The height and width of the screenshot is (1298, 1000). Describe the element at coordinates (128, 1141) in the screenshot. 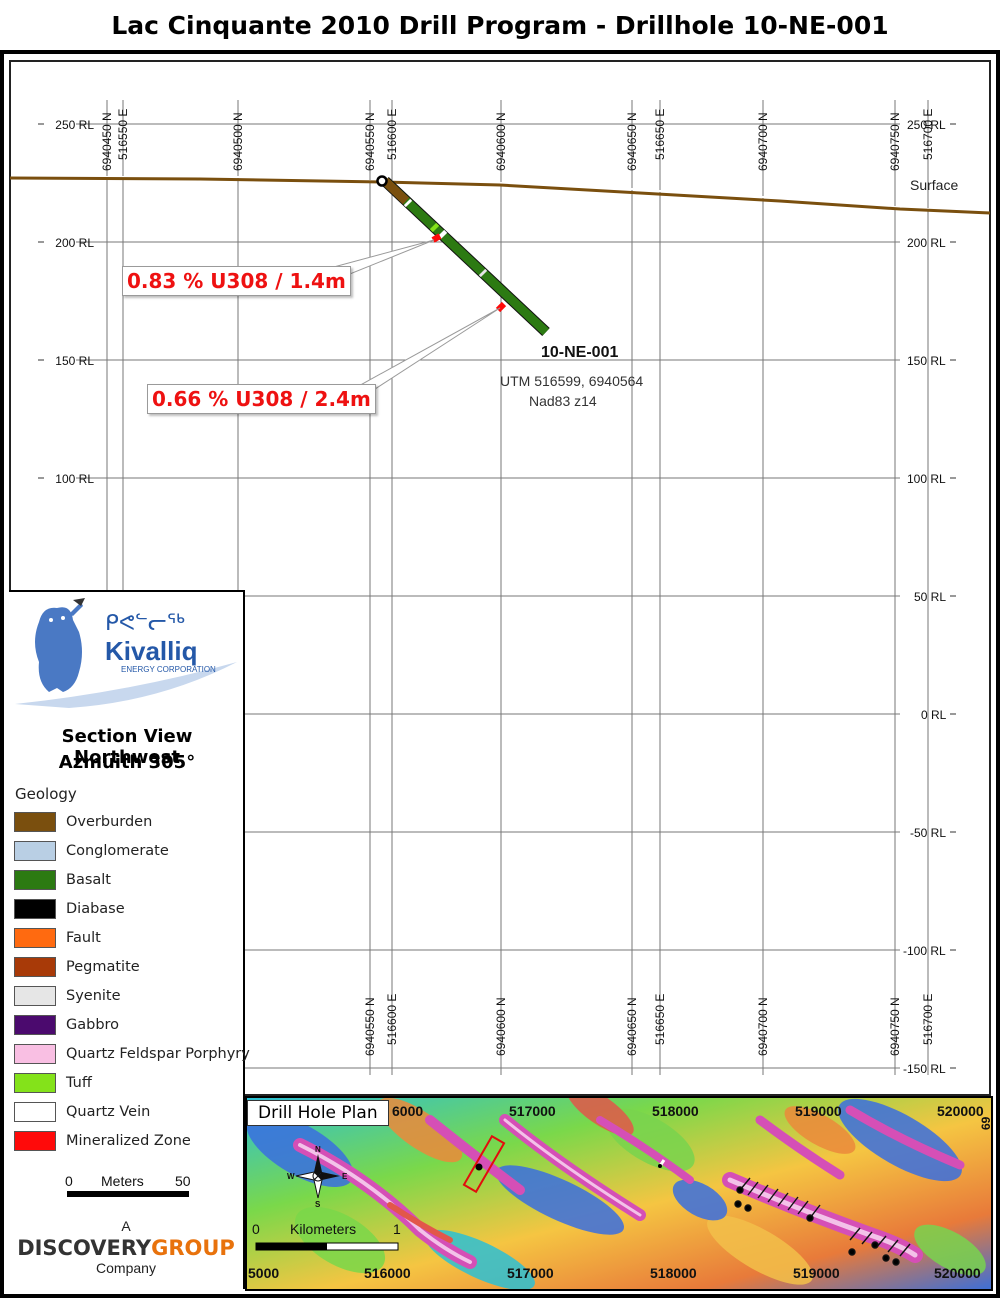

I see `legend-label: Mineralized Zone` at that location.